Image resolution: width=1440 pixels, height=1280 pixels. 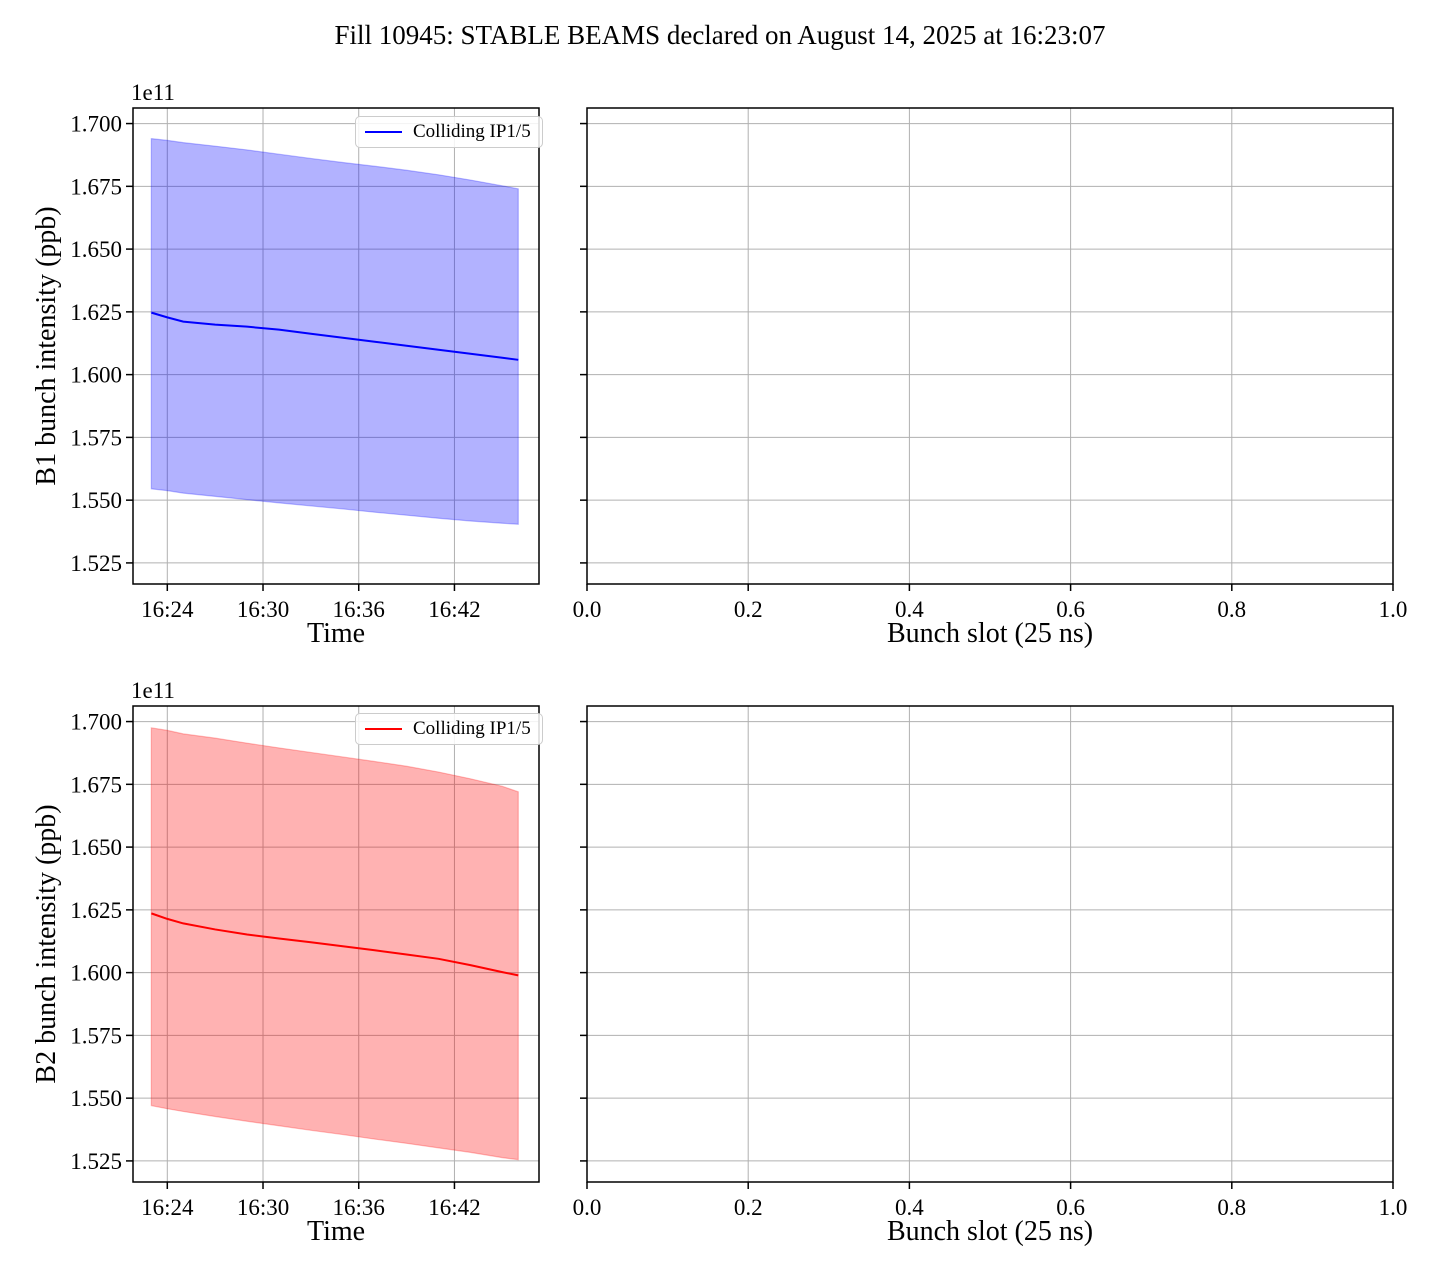 What do you see at coordinates (336, 633) in the screenshot?
I see `x-axis-label-time-top: Time` at bounding box center [336, 633].